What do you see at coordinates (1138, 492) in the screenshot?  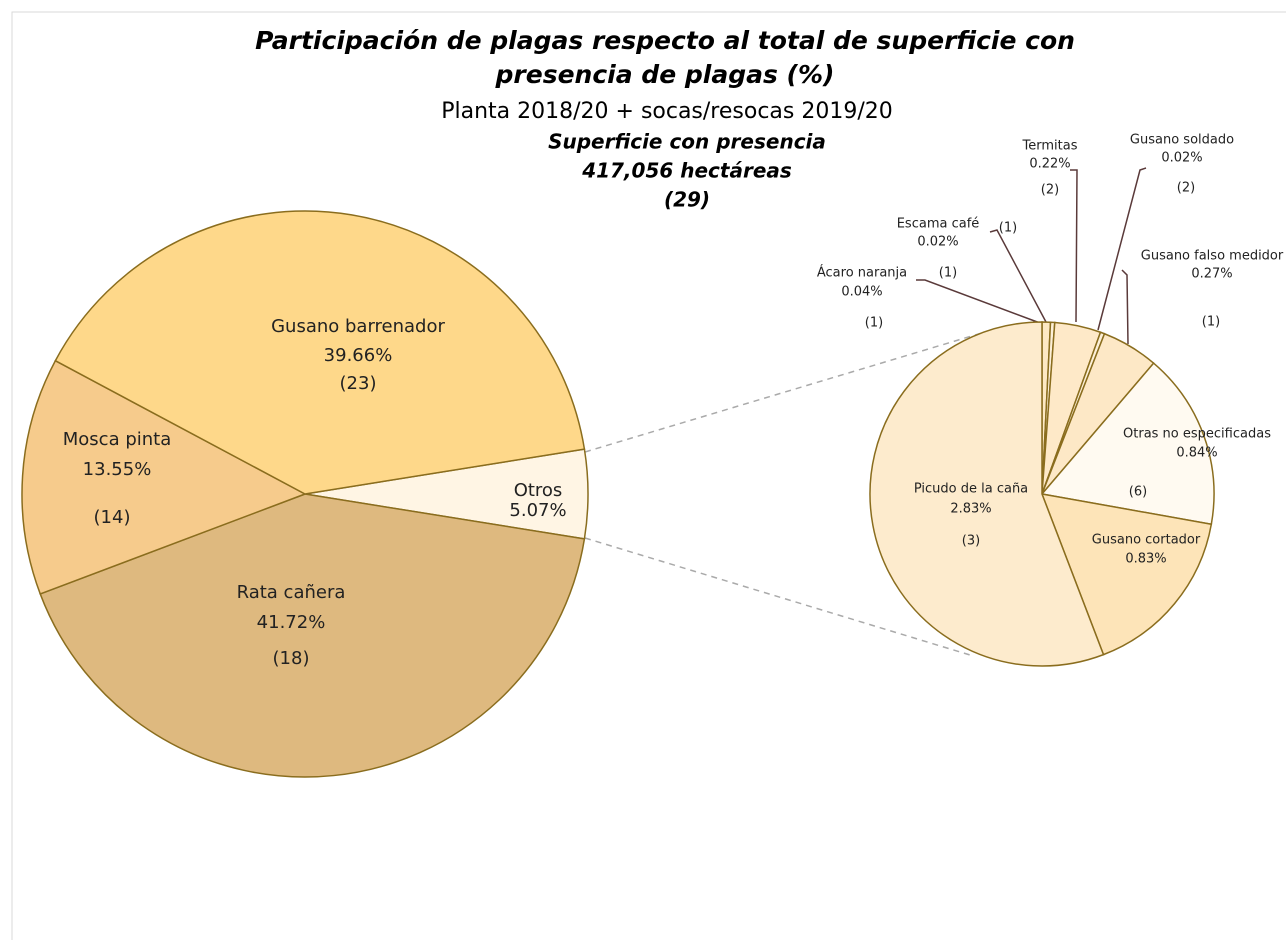 I see `slice-count-label: (6)` at bounding box center [1138, 492].